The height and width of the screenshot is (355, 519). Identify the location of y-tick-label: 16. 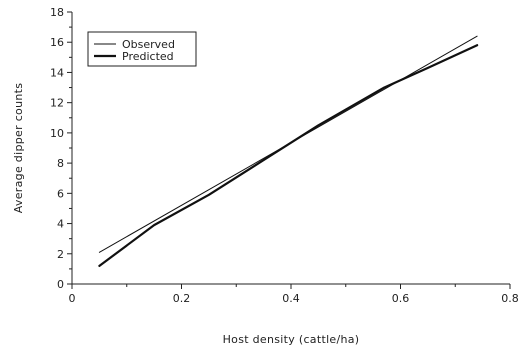
(57, 42).